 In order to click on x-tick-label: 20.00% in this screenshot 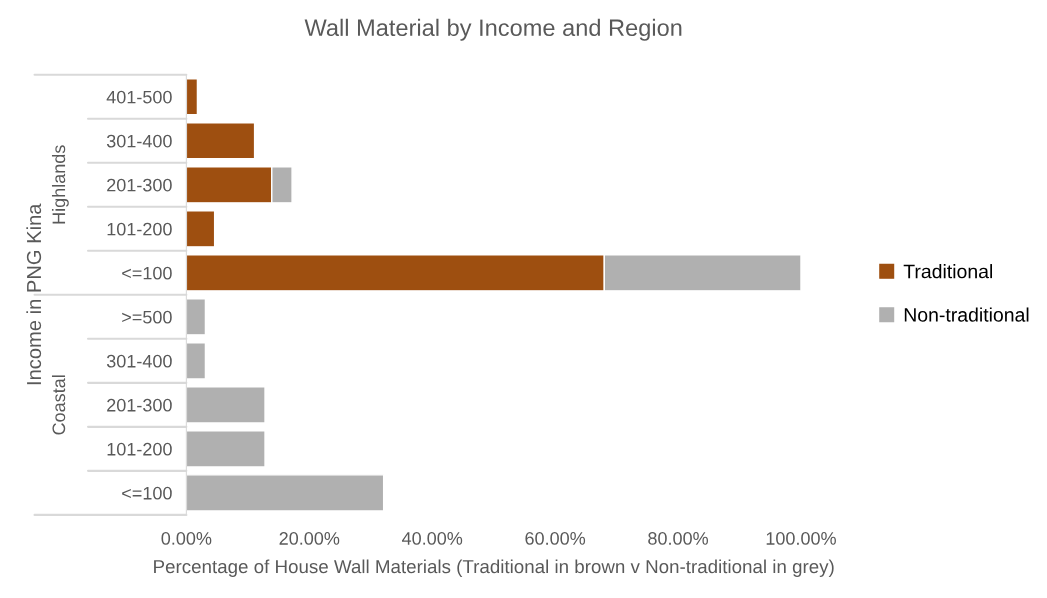, I will do `click(309, 538)`.